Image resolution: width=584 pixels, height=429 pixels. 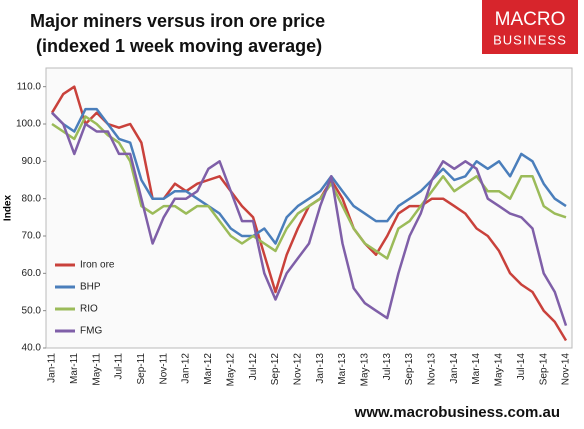 I want to click on x-tick-label: Nov-12, so click(x=297, y=369).